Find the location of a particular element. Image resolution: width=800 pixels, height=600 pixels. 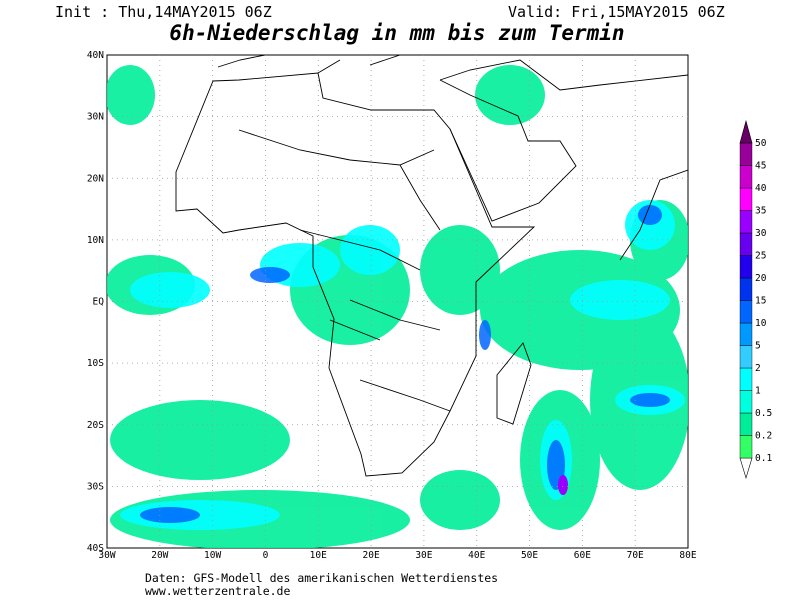

init-time: Init : Thu,14MAY2015 06Z is located at coordinates (163, 12).